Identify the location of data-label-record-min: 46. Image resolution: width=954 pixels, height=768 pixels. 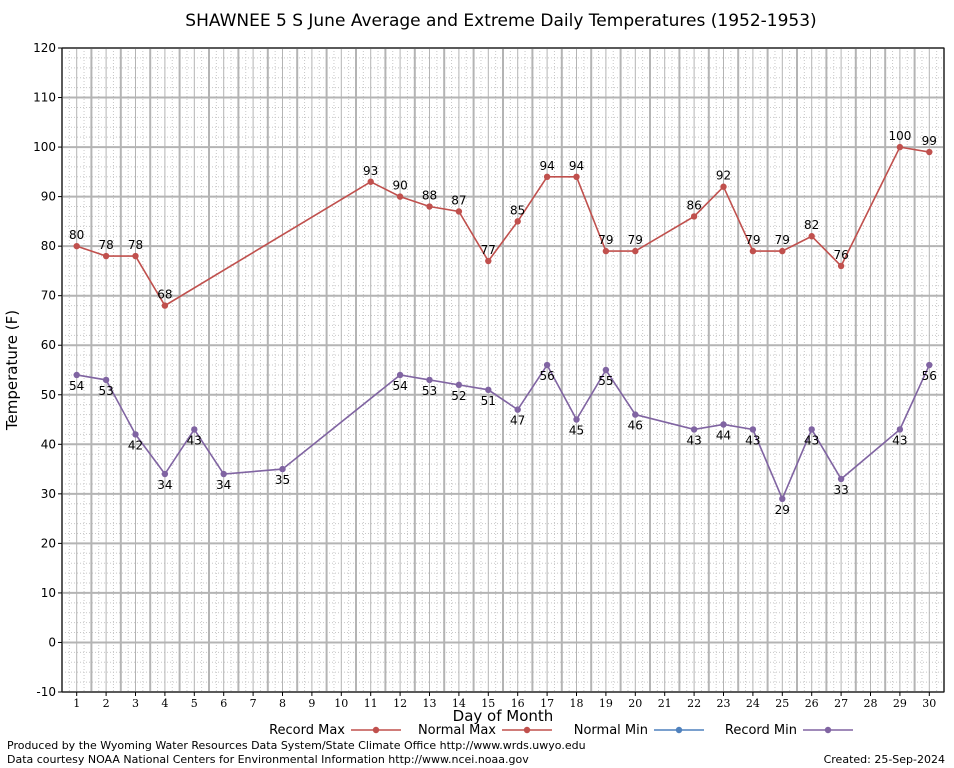
(635, 426).